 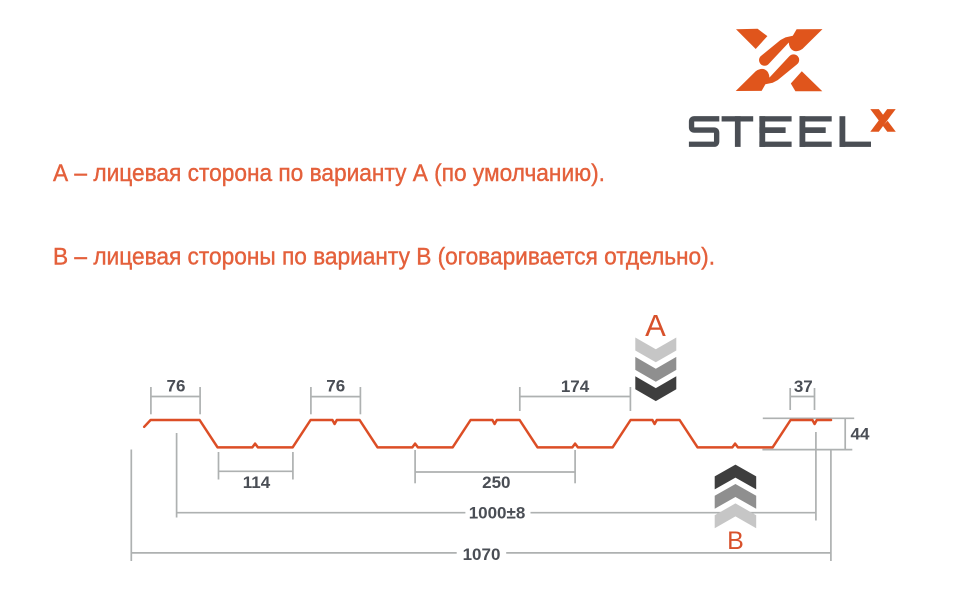 What do you see at coordinates (655, 325) in the screenshot?
I see `svg-text: А` at bounding box center [655, 325].